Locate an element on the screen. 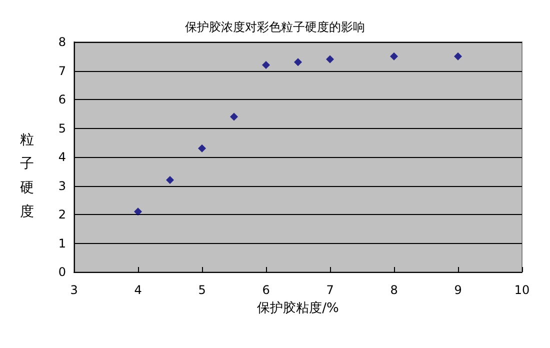  x-tick-label: 6 is located at coordinates (266, 290).